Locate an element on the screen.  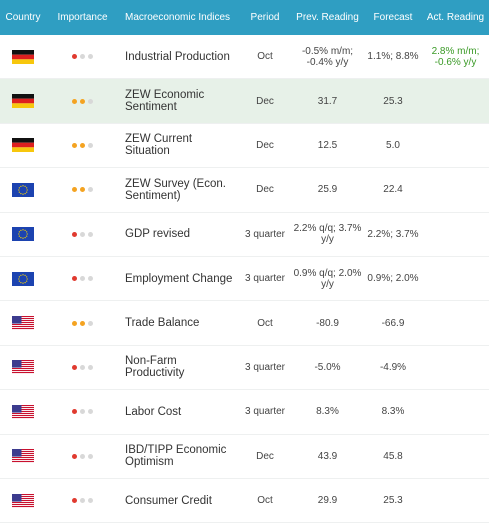
table-row: Non-Farm Productivity 3 quarter -5.0% -4.9% is located at coordinates (244, 368).